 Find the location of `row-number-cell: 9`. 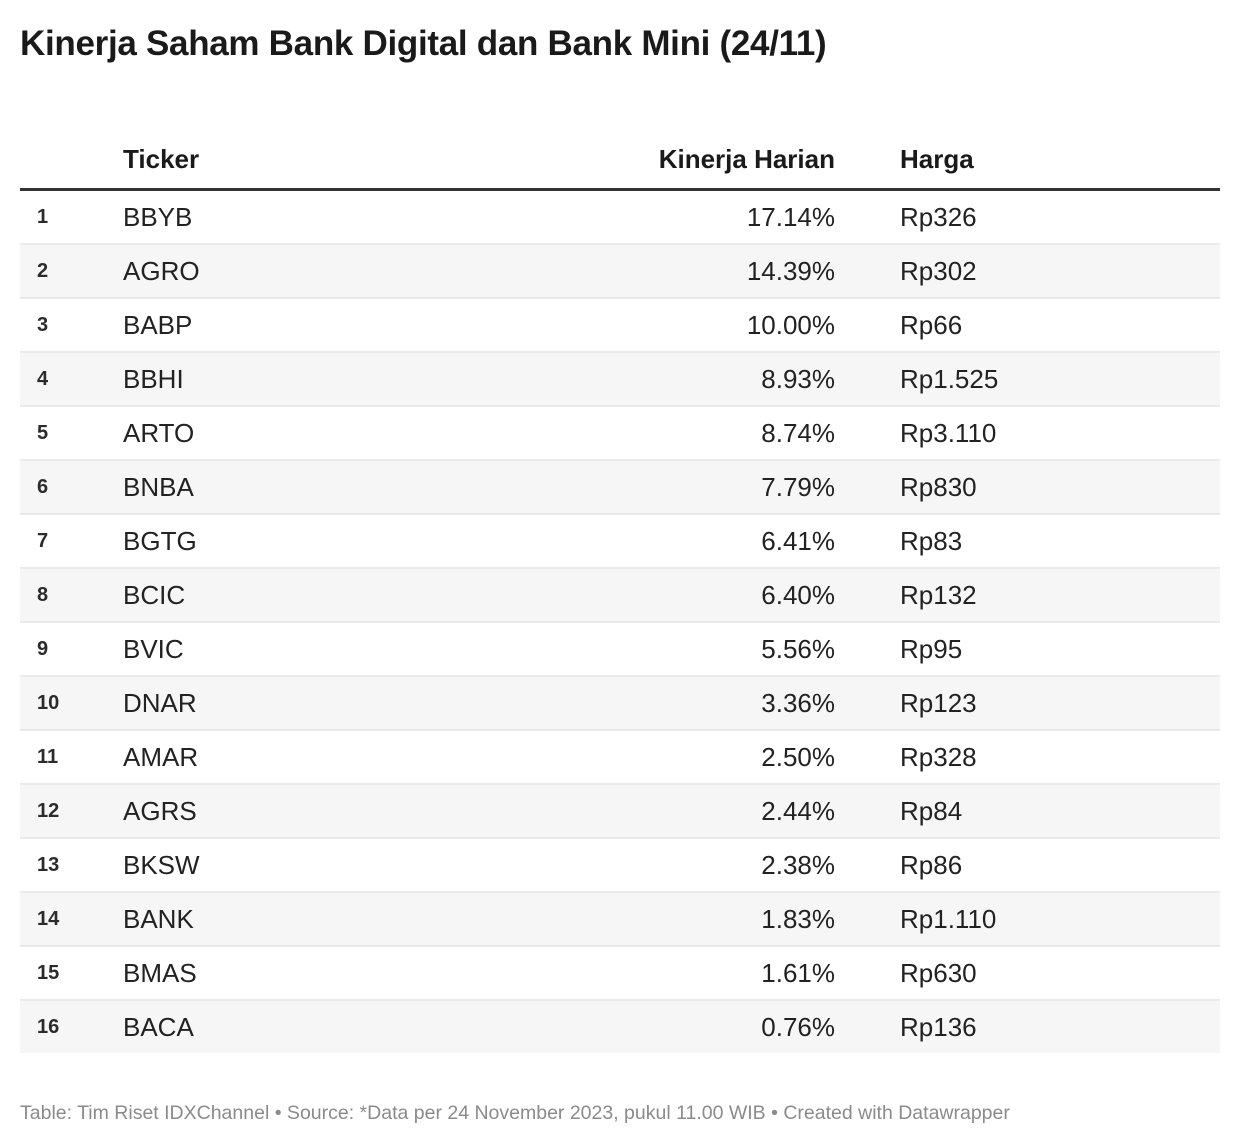

row-number-cell: 9 is located at coordinates (63, 648).